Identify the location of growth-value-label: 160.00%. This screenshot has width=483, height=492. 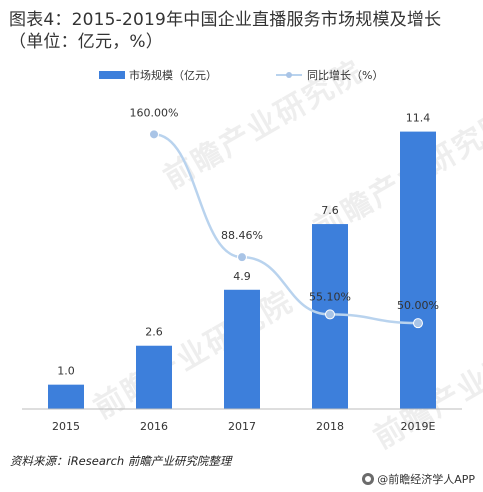
(154, 112).